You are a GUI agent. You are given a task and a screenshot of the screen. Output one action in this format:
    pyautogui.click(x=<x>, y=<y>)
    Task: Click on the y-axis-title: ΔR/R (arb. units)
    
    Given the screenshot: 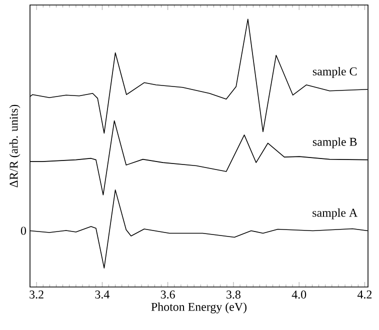 What is the action you would take?
    pyautogui.click(x=14, y=146)
    